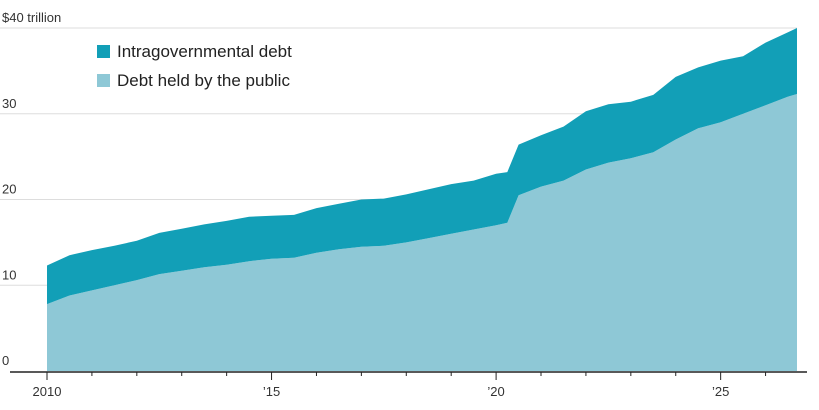 The height and width of the screenshot is (410, 819). I want to click on x-tick-label: ’20, so click(495, 391).